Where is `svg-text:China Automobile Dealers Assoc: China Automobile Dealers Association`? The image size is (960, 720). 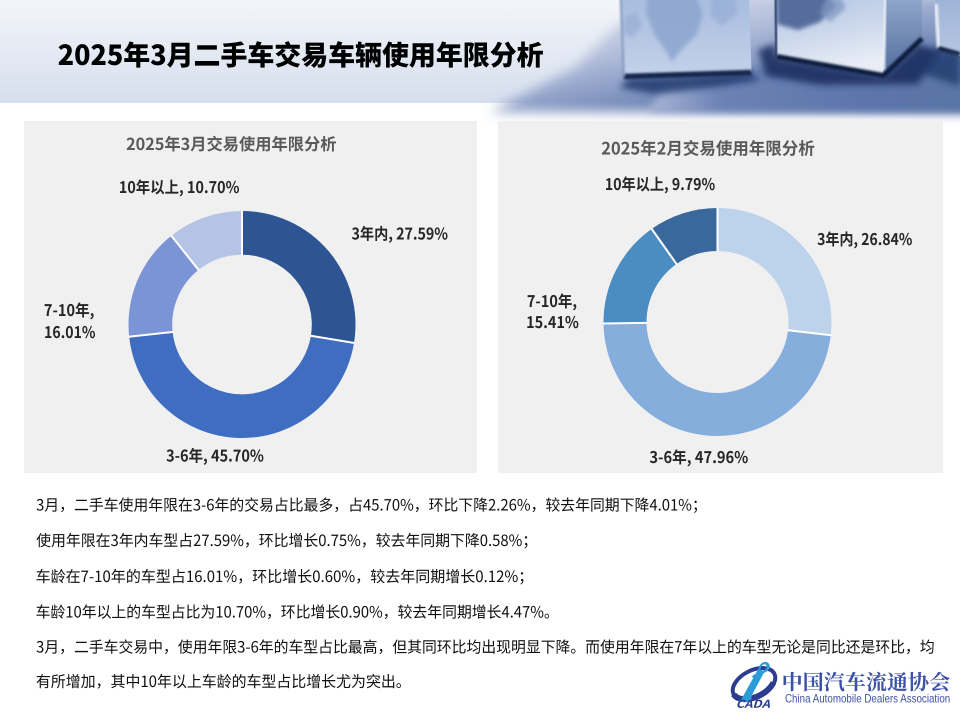 svg-text:China Automobile Dealers Assoc: China Automobile Dealers Association is located at coordinates (867, 699).